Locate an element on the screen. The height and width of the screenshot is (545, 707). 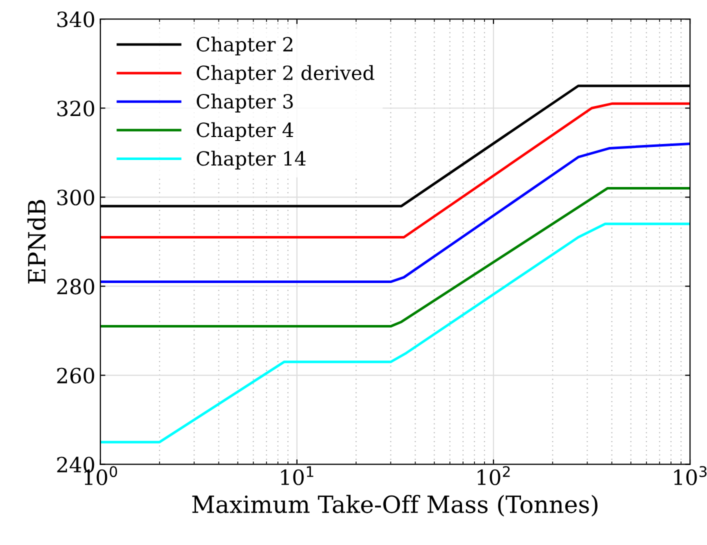
legend-label: Chapter 4 is located at coordinates (245, 132).